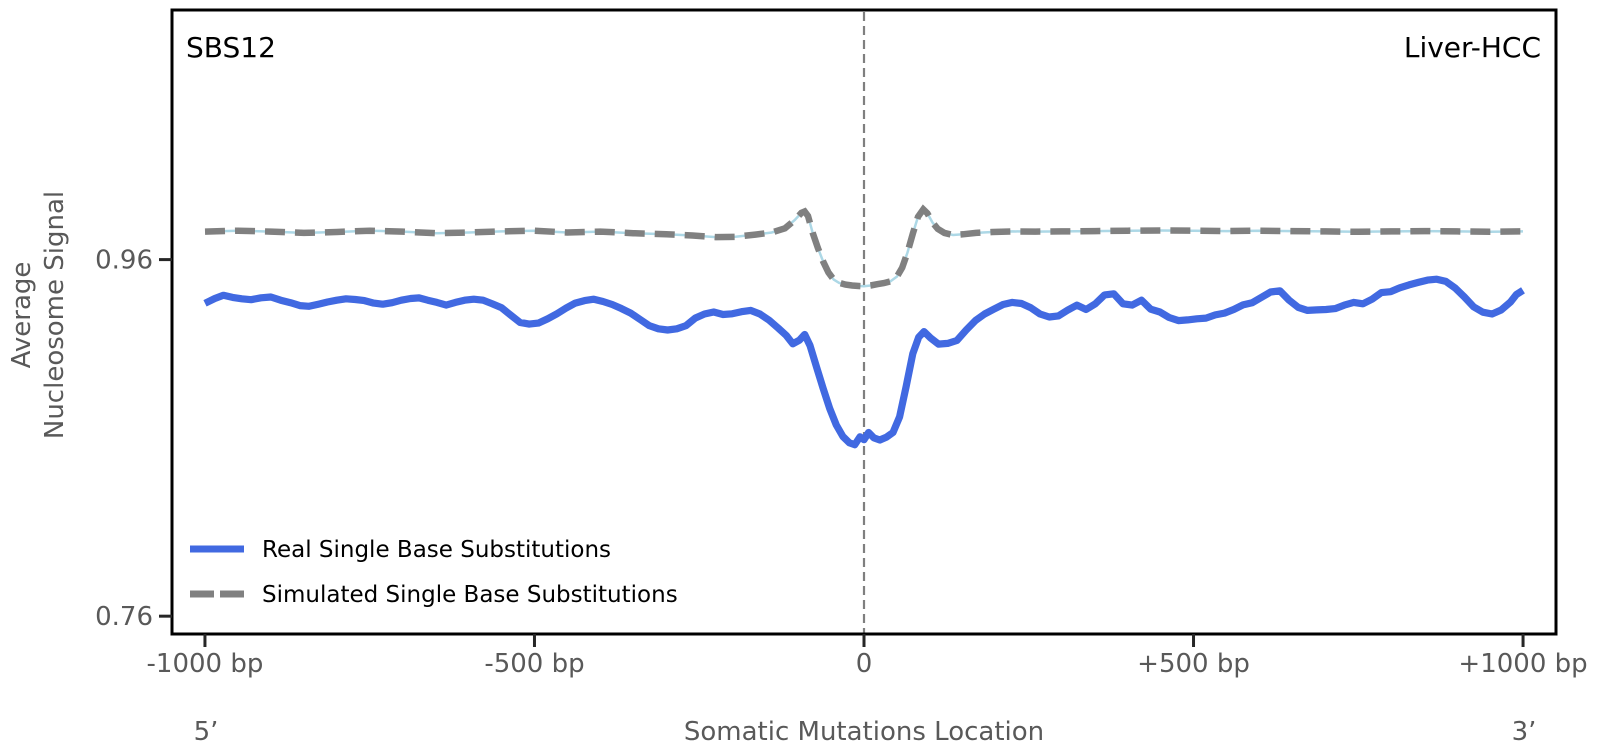 Image resolution: width=1603 pixels, height=756 pixels. Describe the element at coordinates (864, 732) in the screenshot. I see `x-axis-label: Somatic Mutations Location` at that location.